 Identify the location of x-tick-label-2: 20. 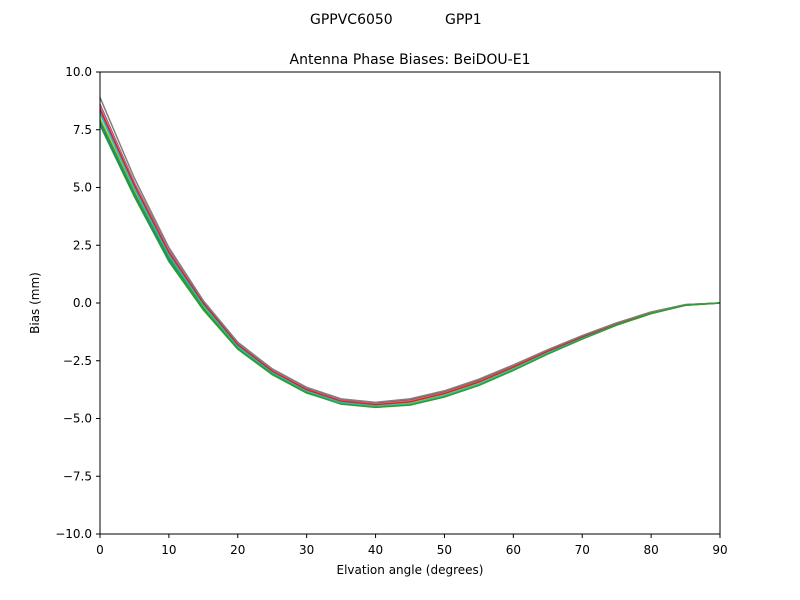
(237, 550).